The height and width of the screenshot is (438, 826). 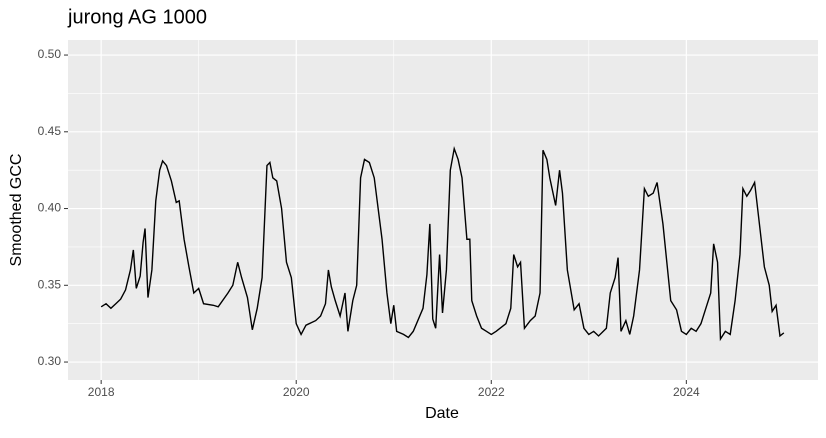 What do you see at coordinates (50, 208) in the screenshot?
I see `y-tick-label: 0.40` at bounding box center [50, 208].